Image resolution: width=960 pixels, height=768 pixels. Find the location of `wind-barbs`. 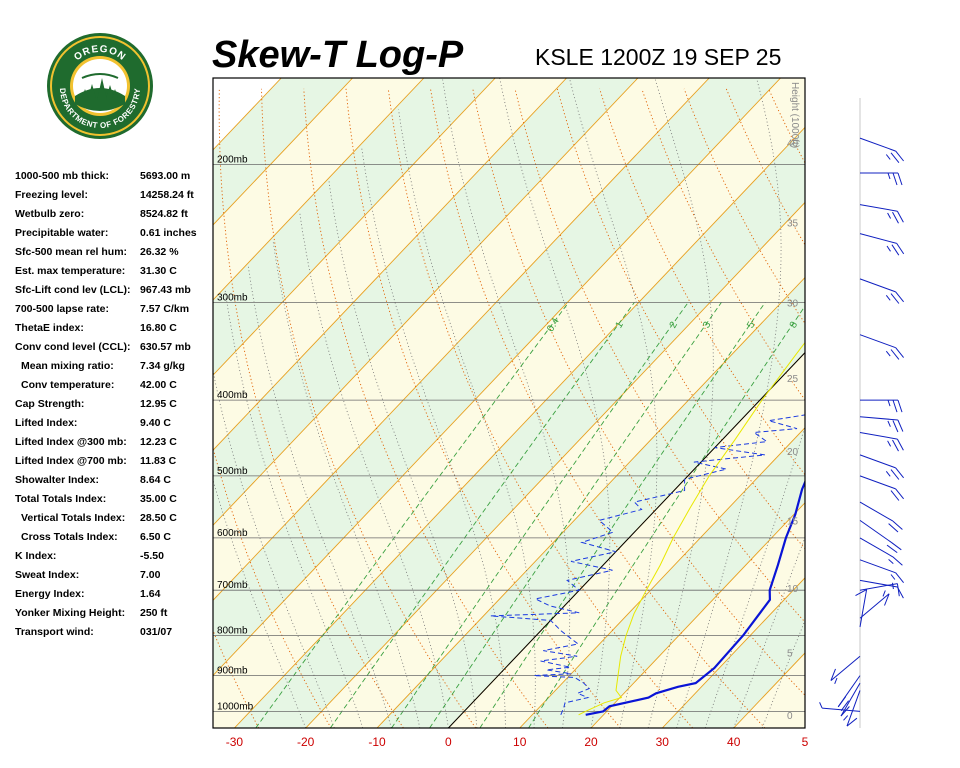

wind-barbs is located at coordinates (862, 432).